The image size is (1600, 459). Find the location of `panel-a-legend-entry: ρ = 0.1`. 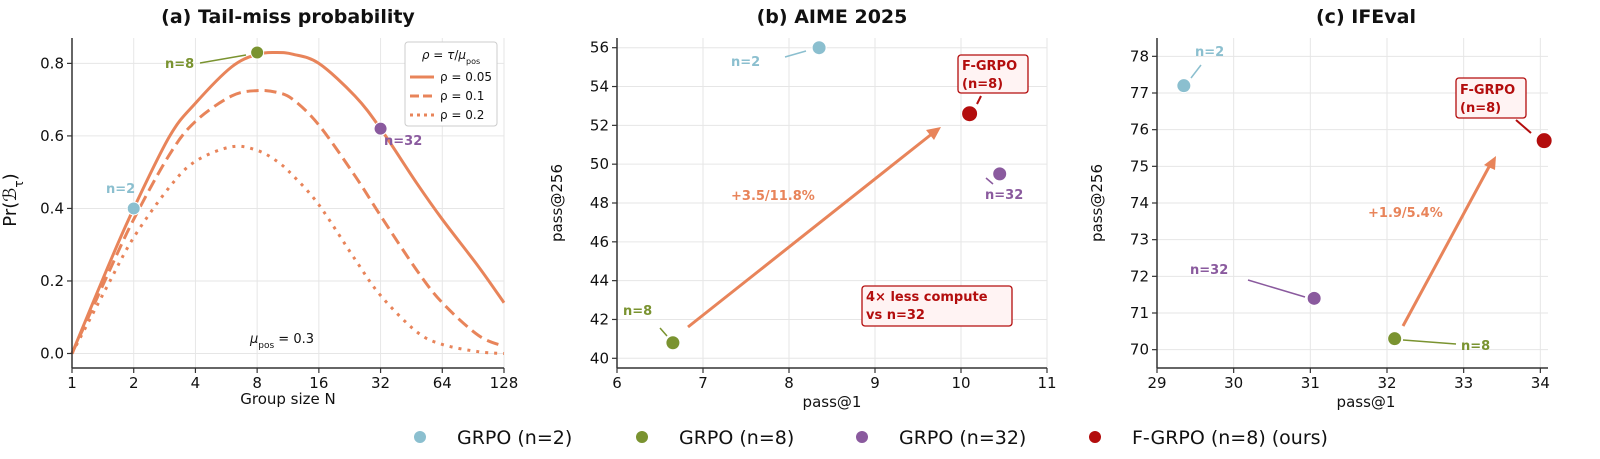

panel-a-legend-entry: ρ = 0.1 is located at coordinates (462, 96).